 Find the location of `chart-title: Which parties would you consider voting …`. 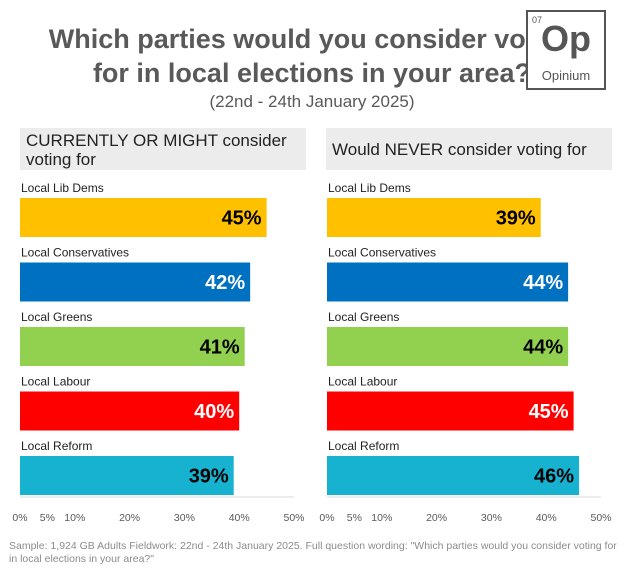

chart-title: Which parties would you consider voting … is located at coordinates (312, 56).